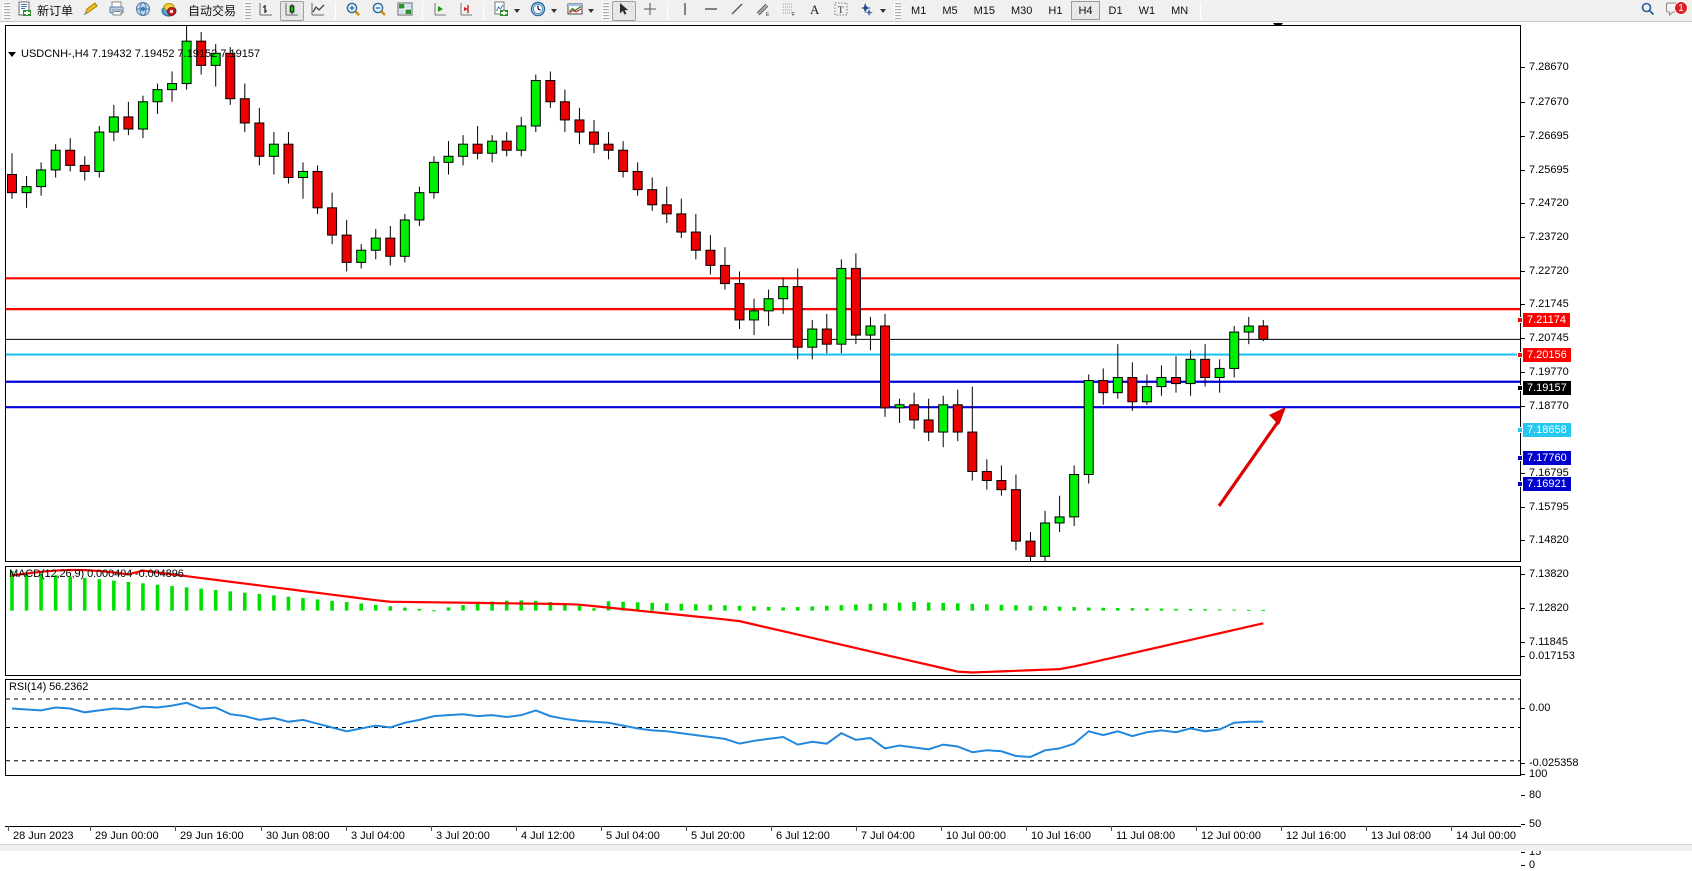 This screenshot has width=1692, height=871. Describe the element at coordinates (1022, 10) in the screenshot. I see `timeframe-m30: M30` at that location.